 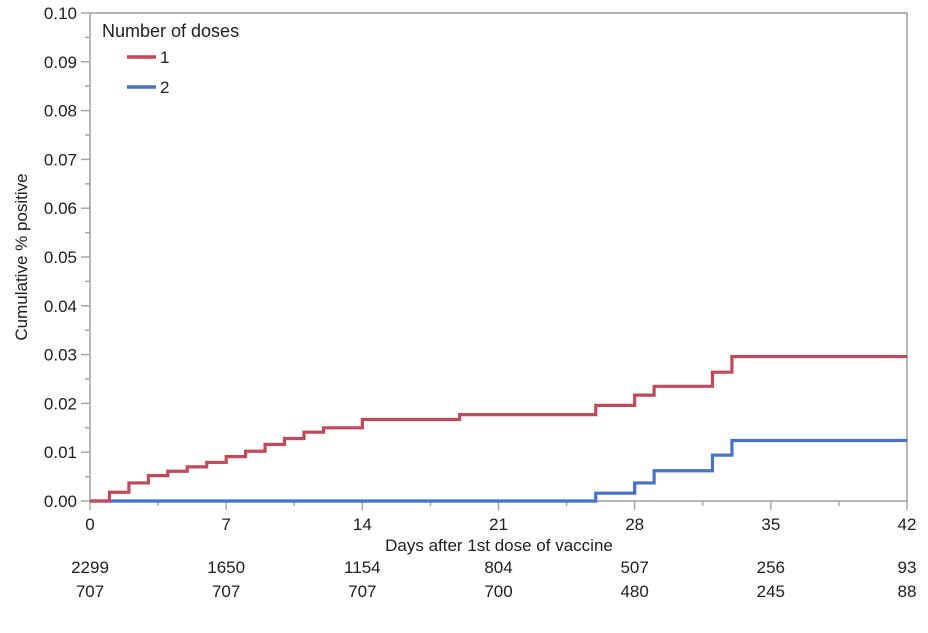 What do you see at coordinates (60, 355) in the screenshot?
I see `y-tick-label: 0.03` at bounding box center [60, 355].